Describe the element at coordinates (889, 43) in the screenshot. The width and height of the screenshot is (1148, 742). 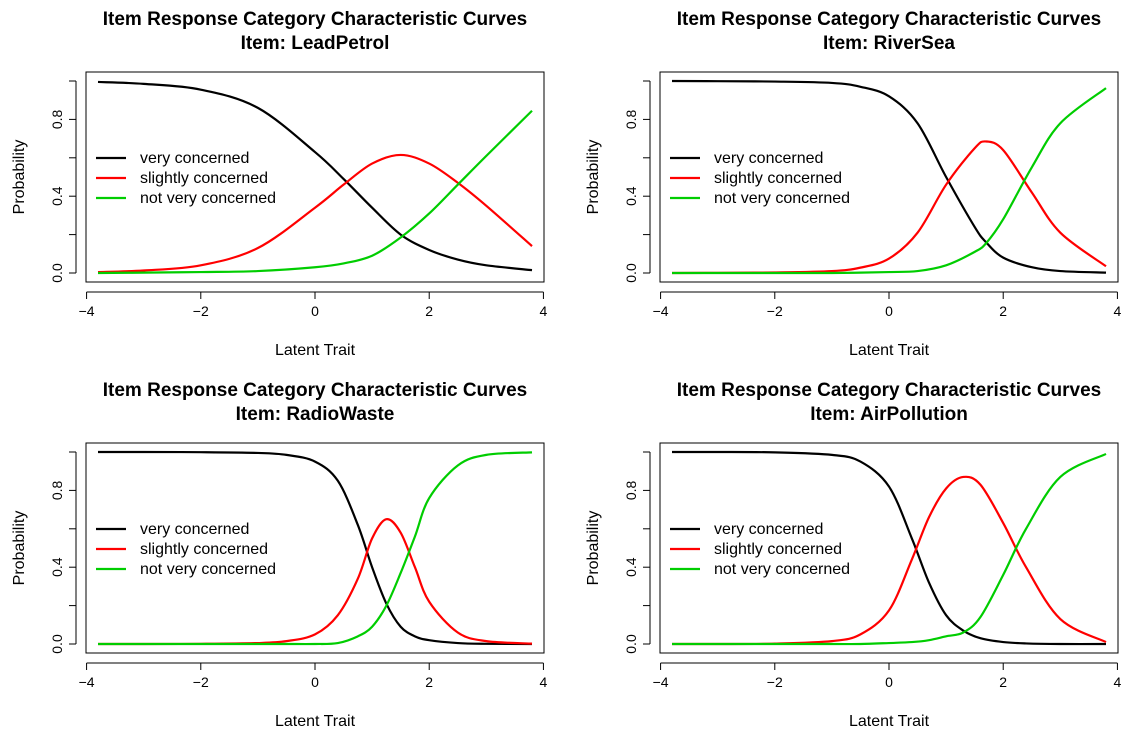
I see `chart-subtitle: Item: RiverSea` at that location.